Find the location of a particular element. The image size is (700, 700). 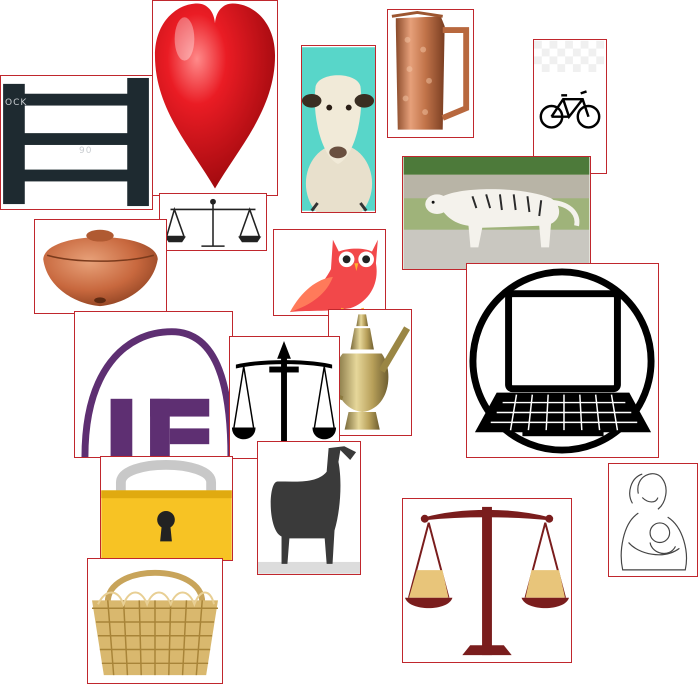

owl-tile is located at coordinates (329, 272).